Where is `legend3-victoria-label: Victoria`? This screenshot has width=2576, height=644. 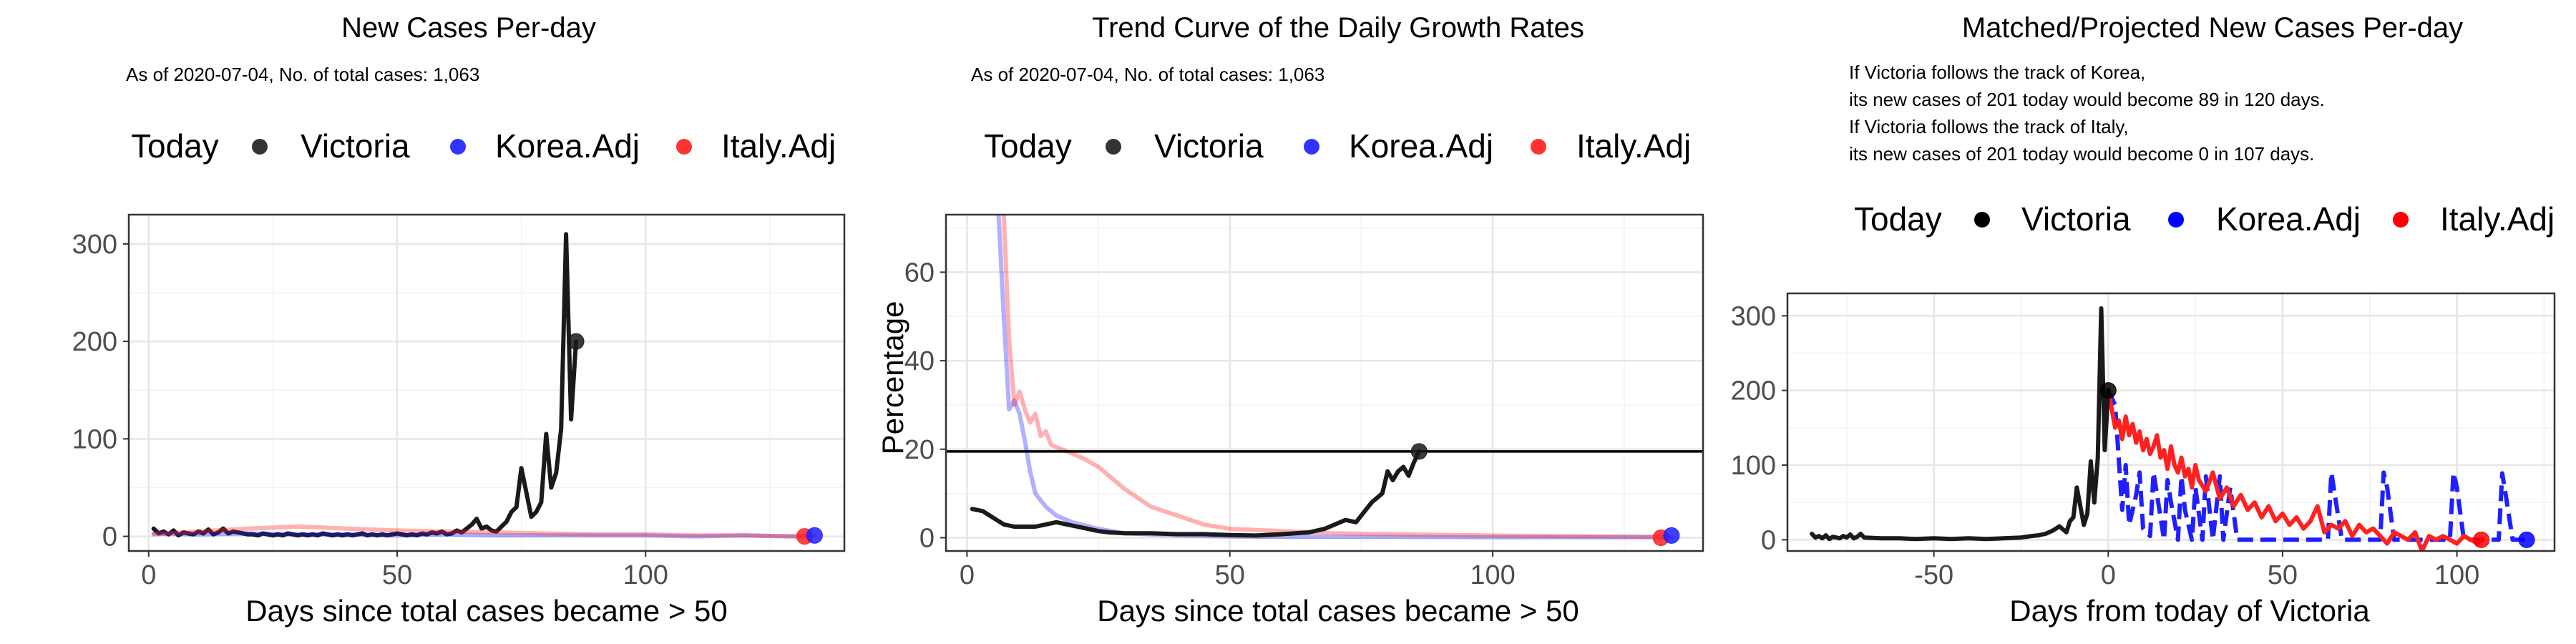
legend3-victoria-label: Victoria is located at coordinates (2076, 219).